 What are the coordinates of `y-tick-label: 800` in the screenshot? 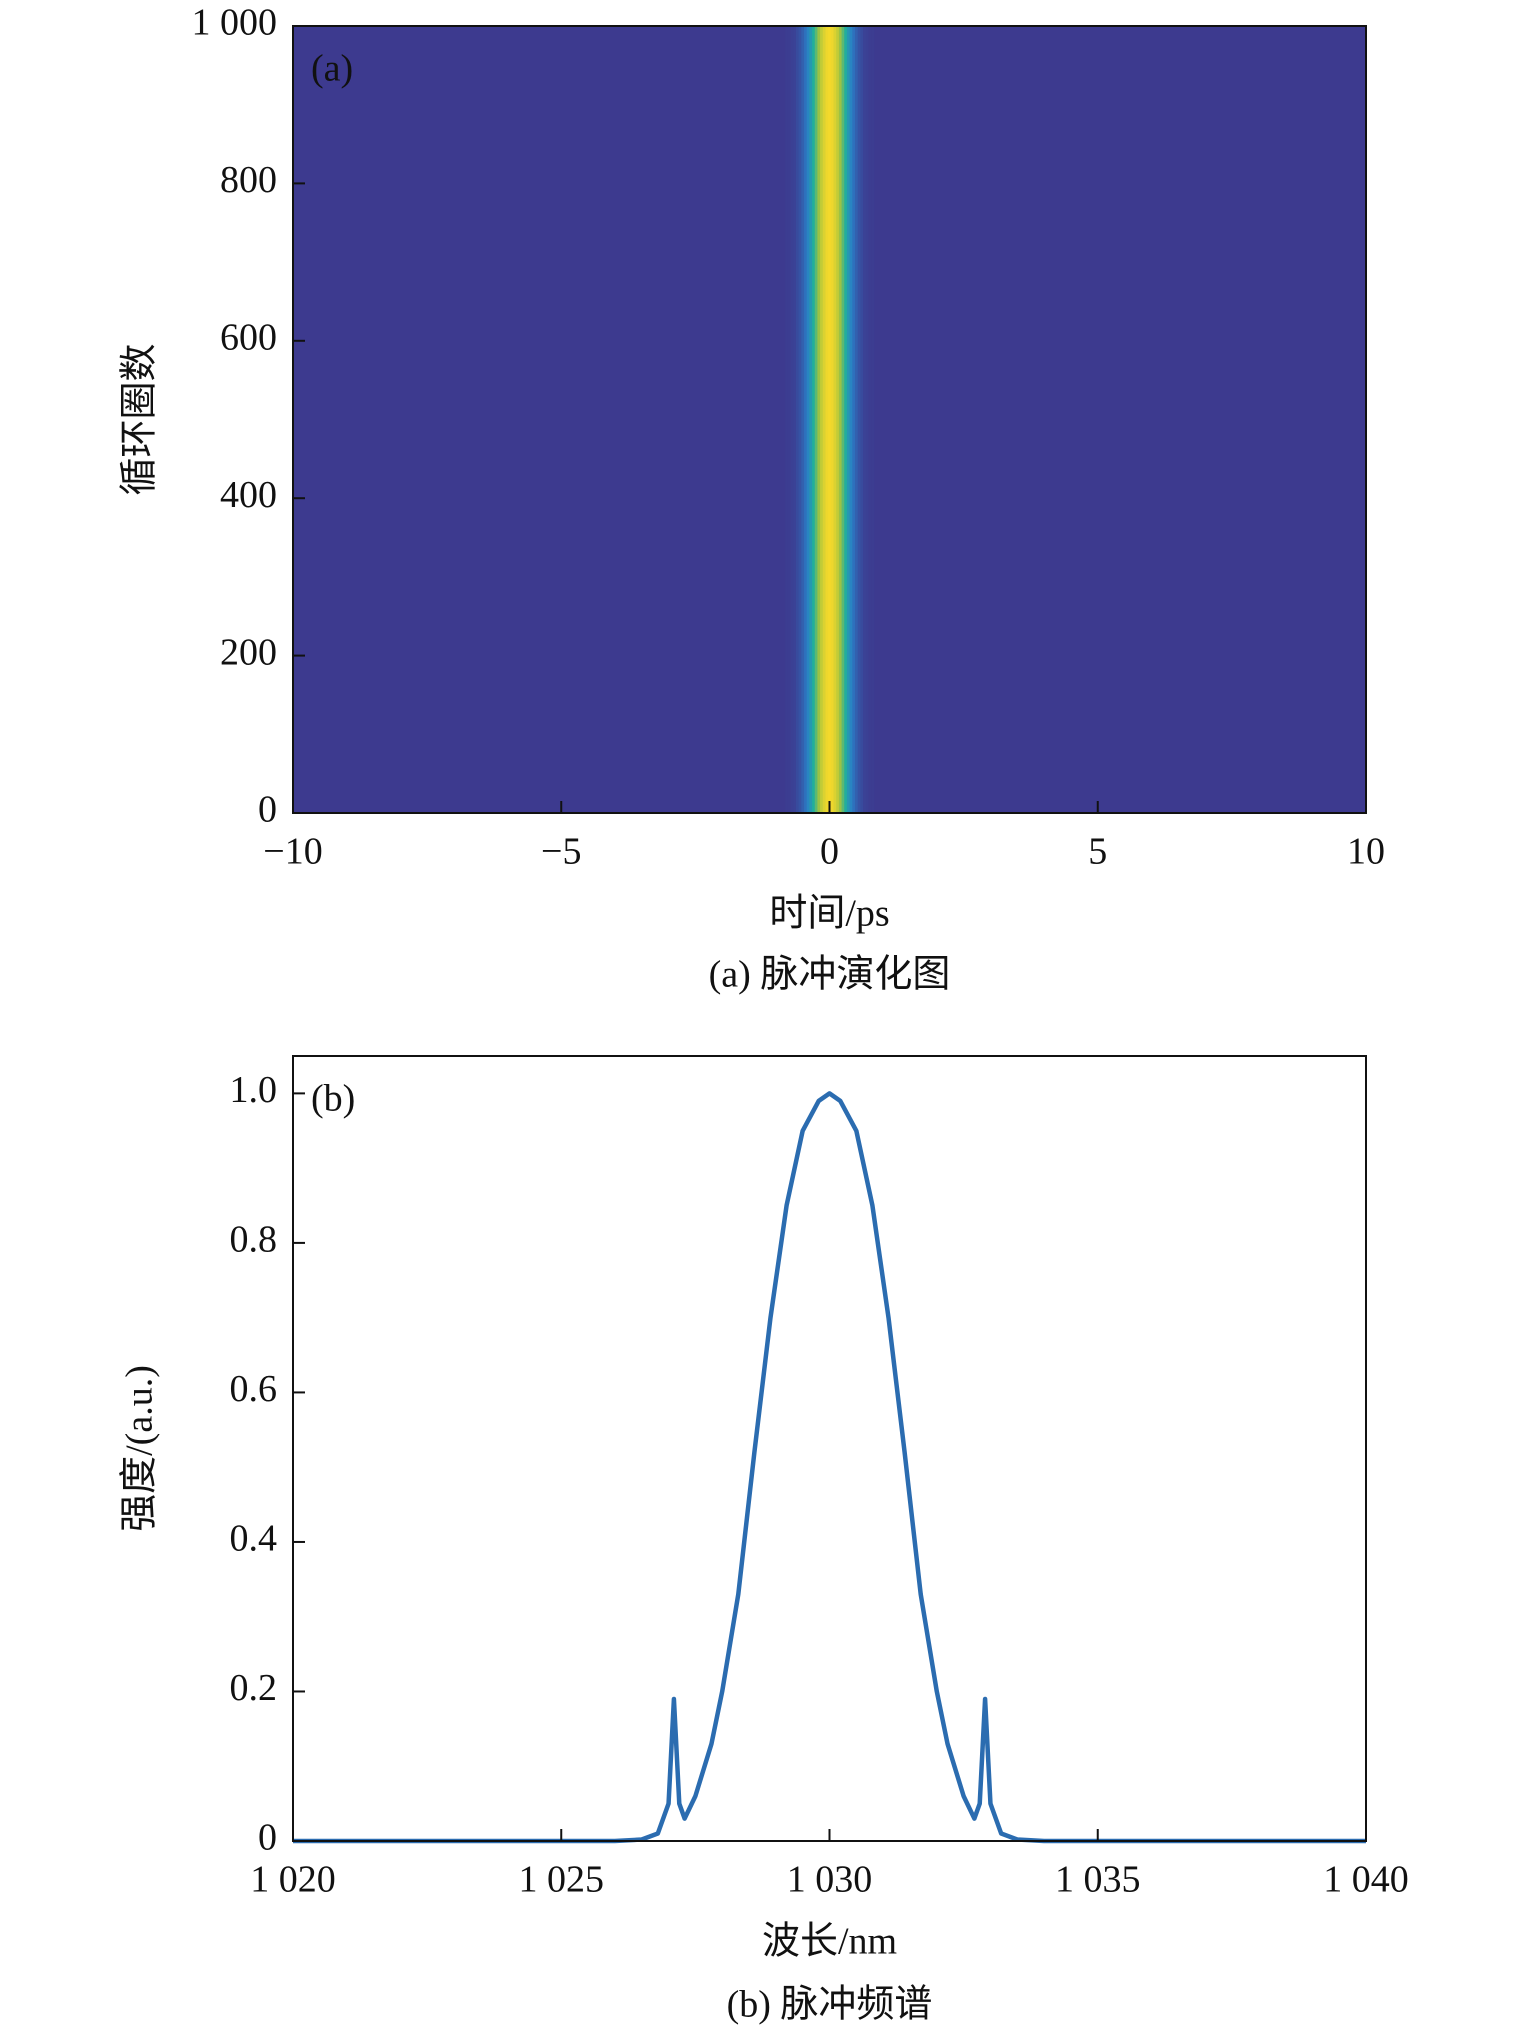 It's located at (248, 180).